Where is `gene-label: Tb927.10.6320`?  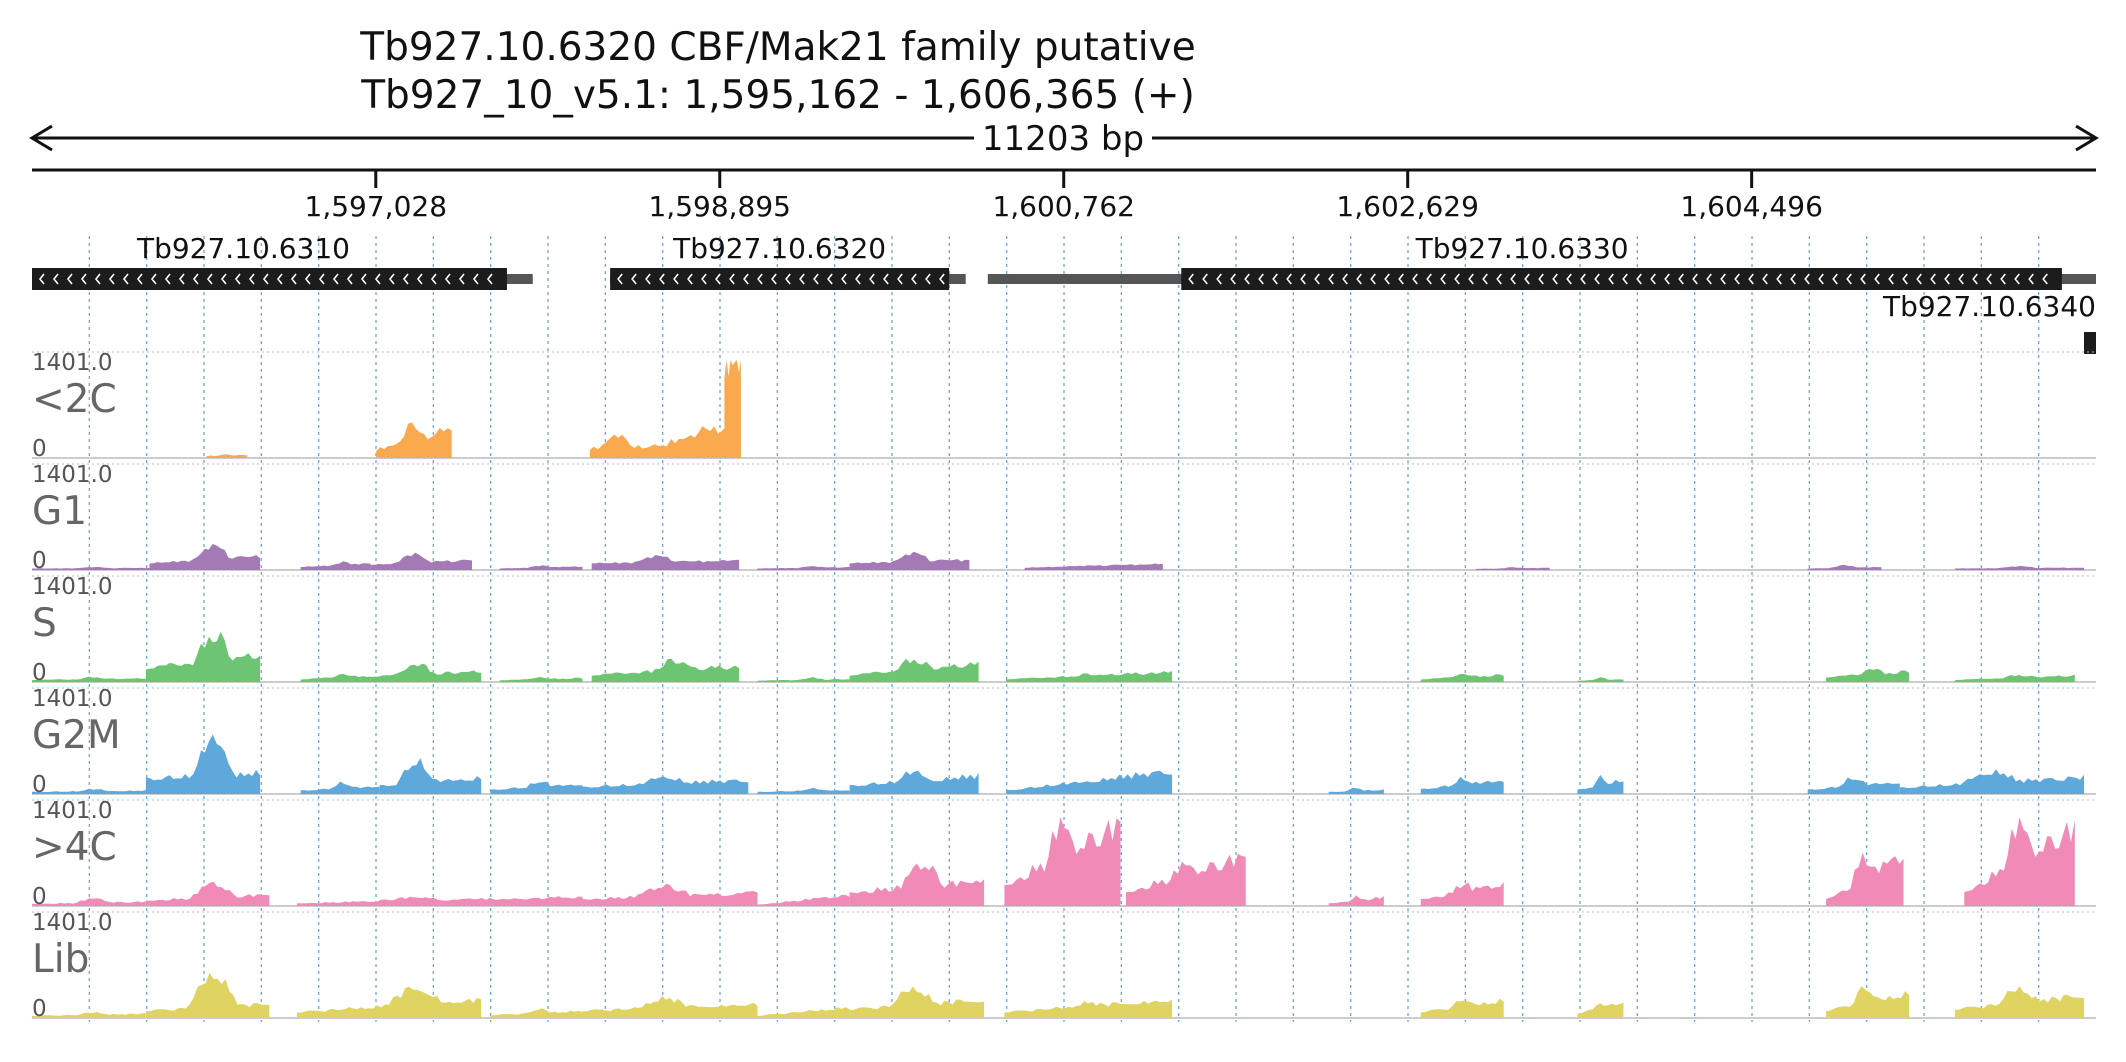
gene-label: Tb927.10.6320 is located at coordinates (779, 248).